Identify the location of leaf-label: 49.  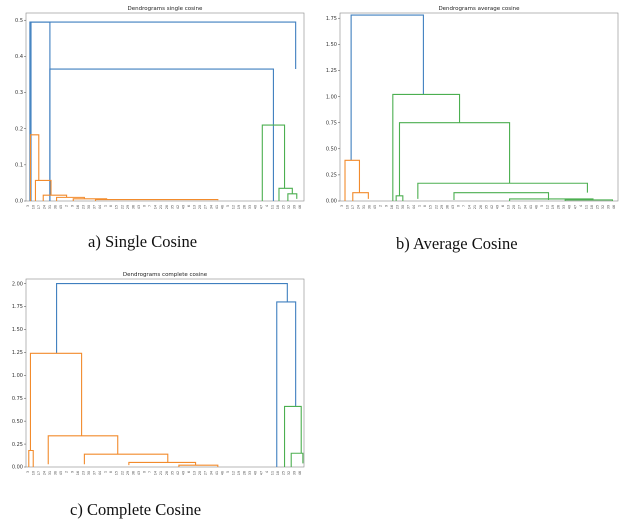
(497, 207).